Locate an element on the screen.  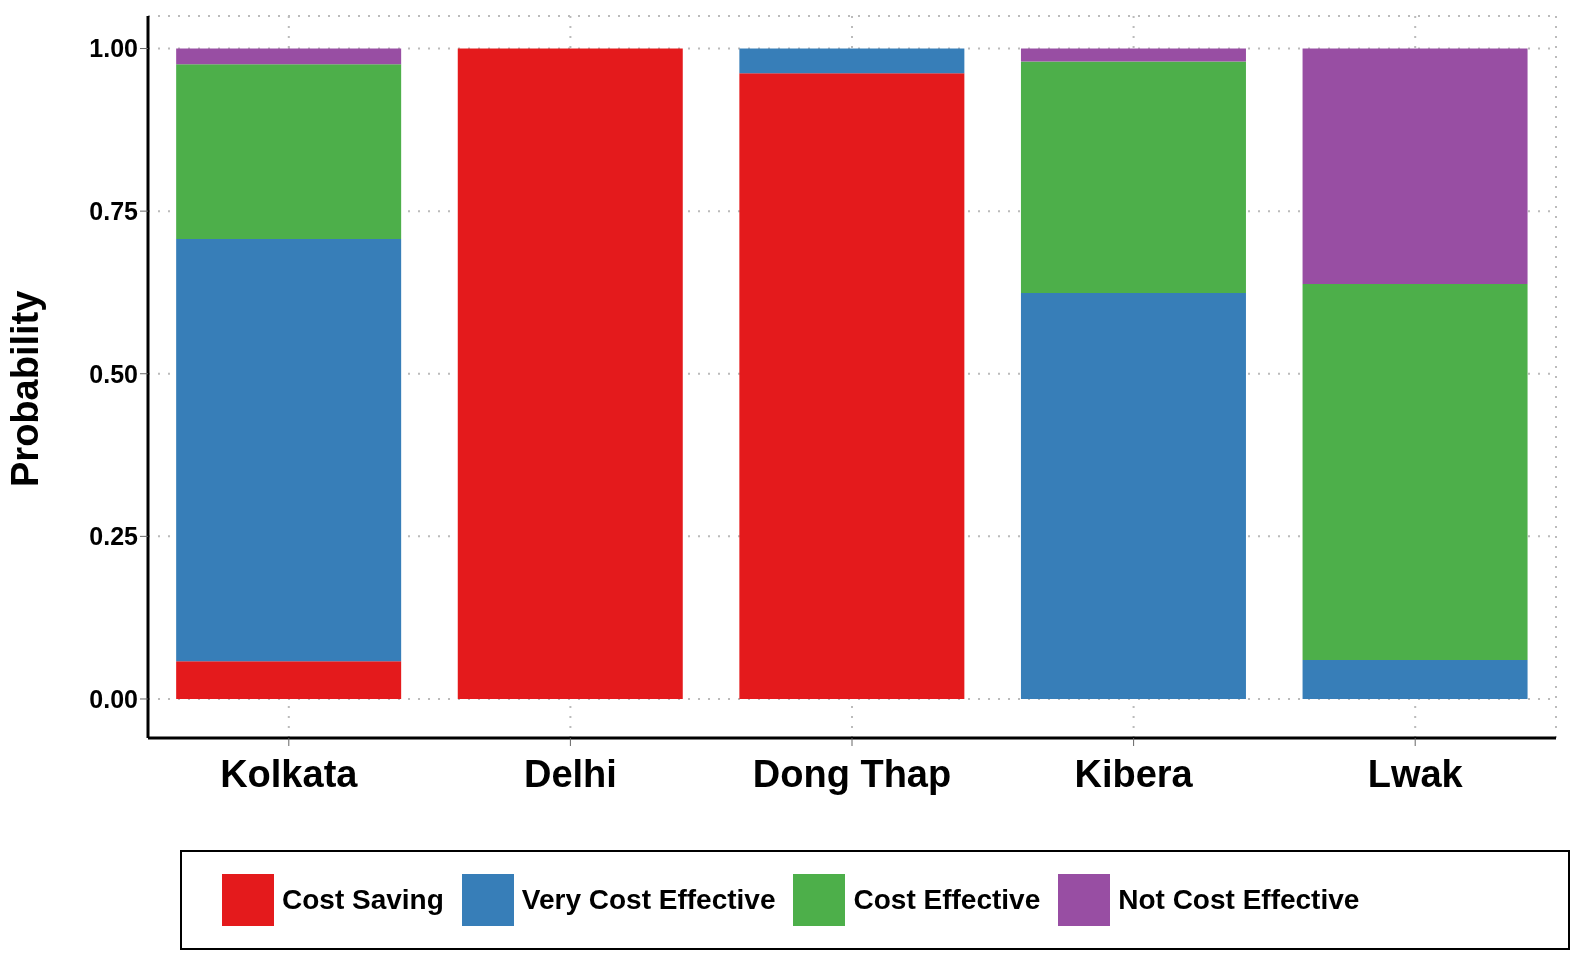
legend-label: Cost Effective is located at coordinates (947, 900).